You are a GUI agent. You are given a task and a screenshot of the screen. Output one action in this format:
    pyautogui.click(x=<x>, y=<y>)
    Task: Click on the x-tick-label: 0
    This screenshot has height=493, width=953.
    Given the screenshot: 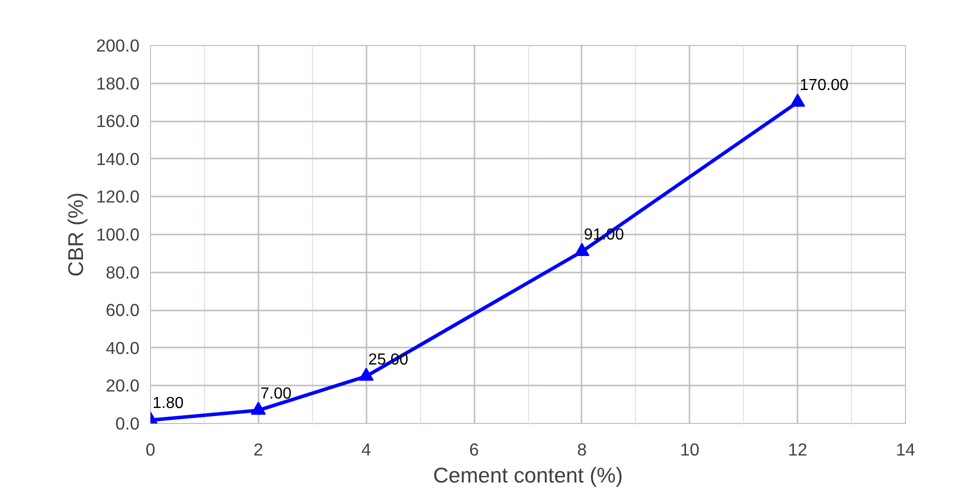 What is the action you would take?
    pyautogui.click(x=151, y=450)
    